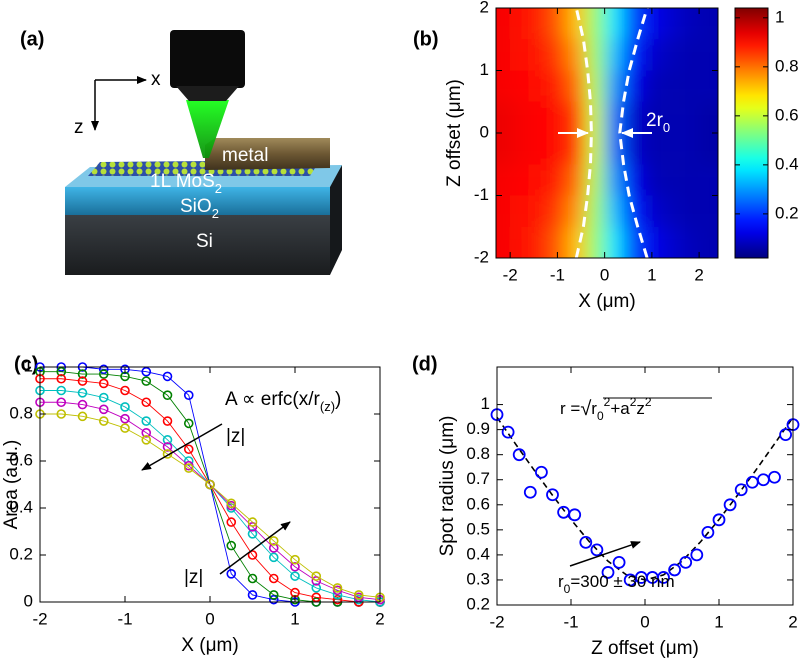  What do you see at coordinates (570, 408) in the screenshot?
I see `formula-part: r =` at bounding box center [570, 408].